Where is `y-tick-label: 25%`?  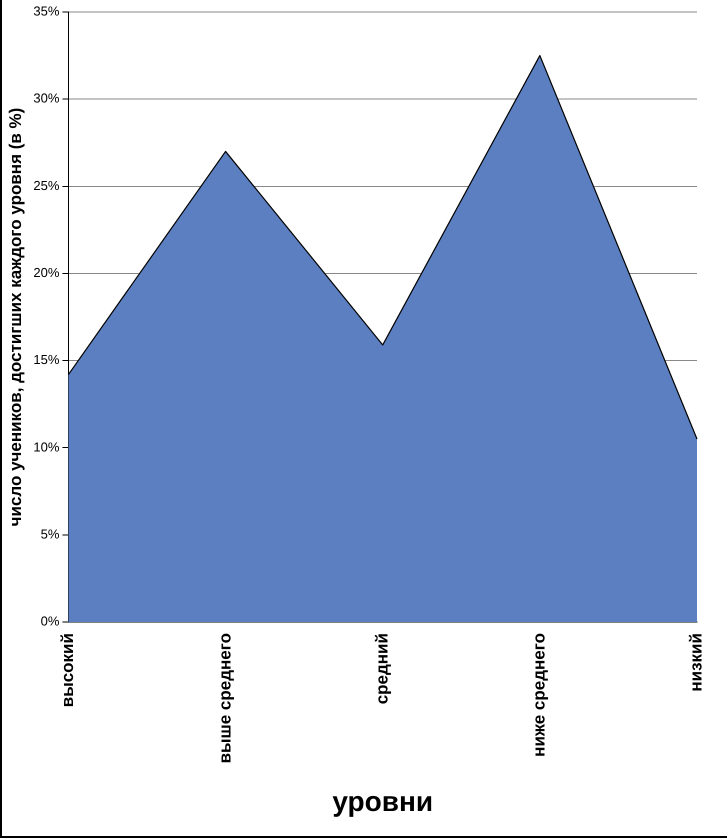 y-tick-label: 25% is located at coordinates (46, 185).